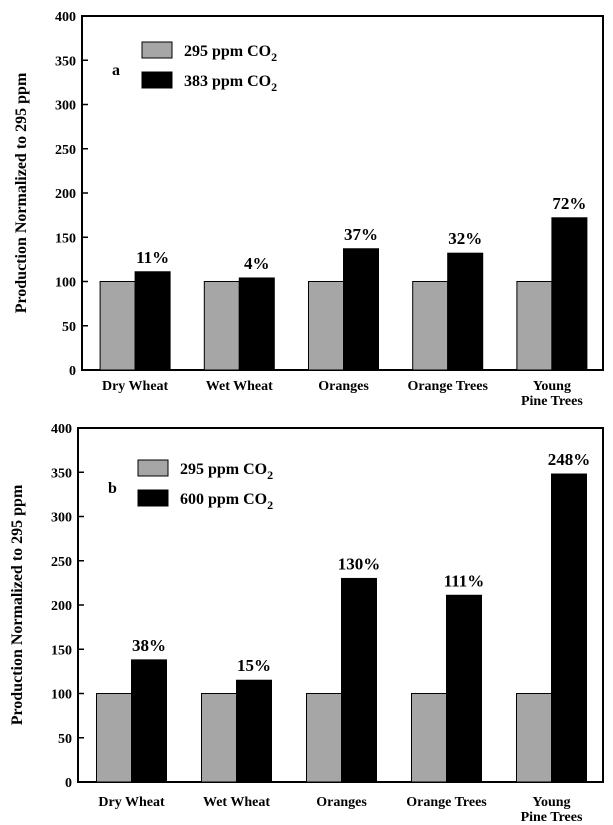  Describe the element at coordinates (569, 203) in the screenshot. I see `percent-label: 72%` at that location.